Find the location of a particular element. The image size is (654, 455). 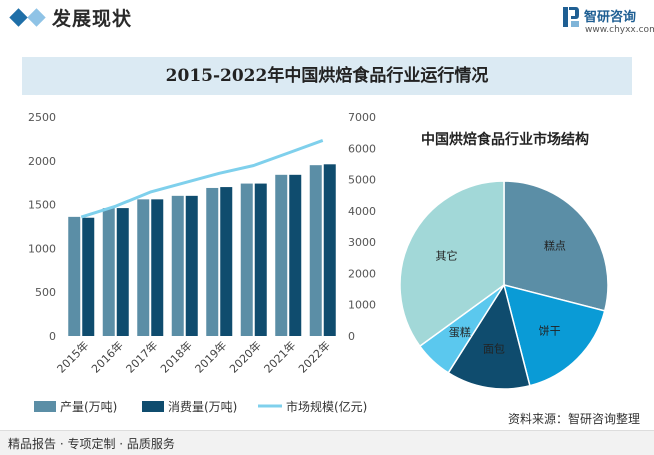

x-axis-tick-label: 2017年 is located at coordinates (141, 356).